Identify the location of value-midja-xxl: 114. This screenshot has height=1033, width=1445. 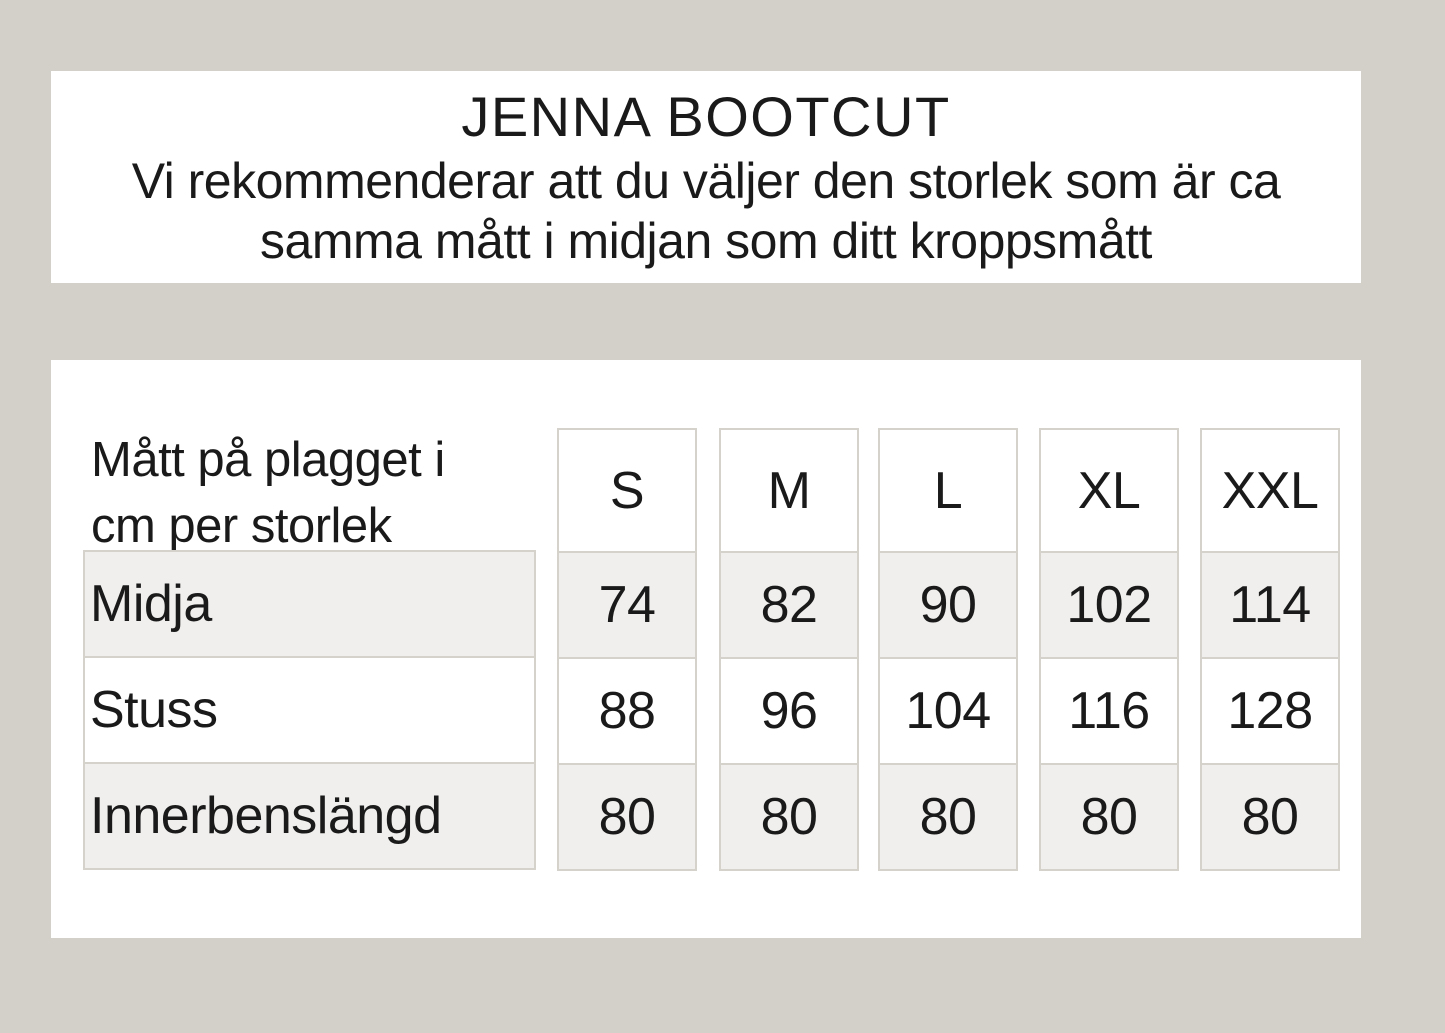
(1270, 604).